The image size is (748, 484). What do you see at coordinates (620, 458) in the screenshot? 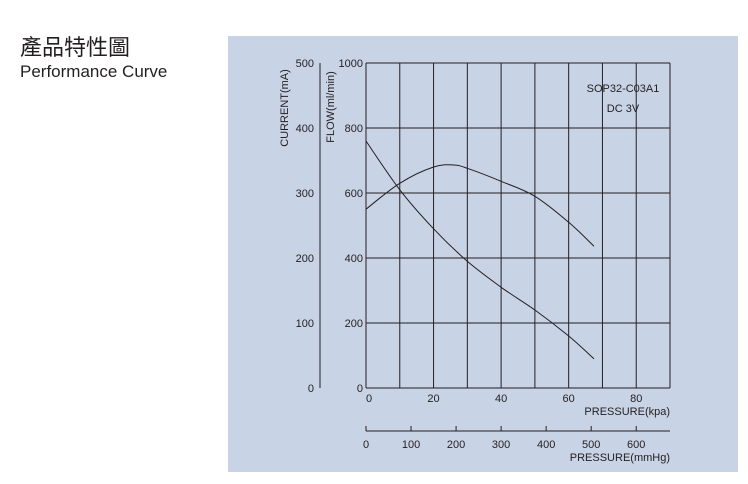
I see `x-axis-mmhg-title: PRESSURE(mmHg)` at bounding box center [620, 458].